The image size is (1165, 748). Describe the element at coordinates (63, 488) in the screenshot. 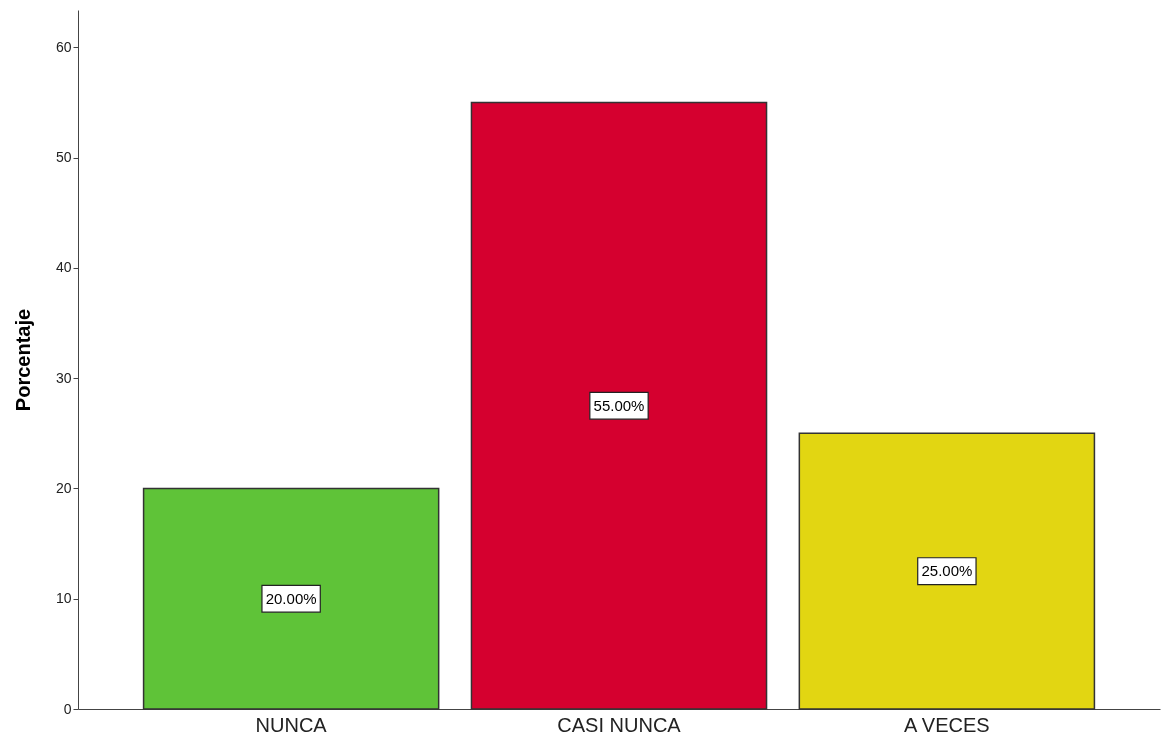

I see `y-tick-label: 20` at that location.